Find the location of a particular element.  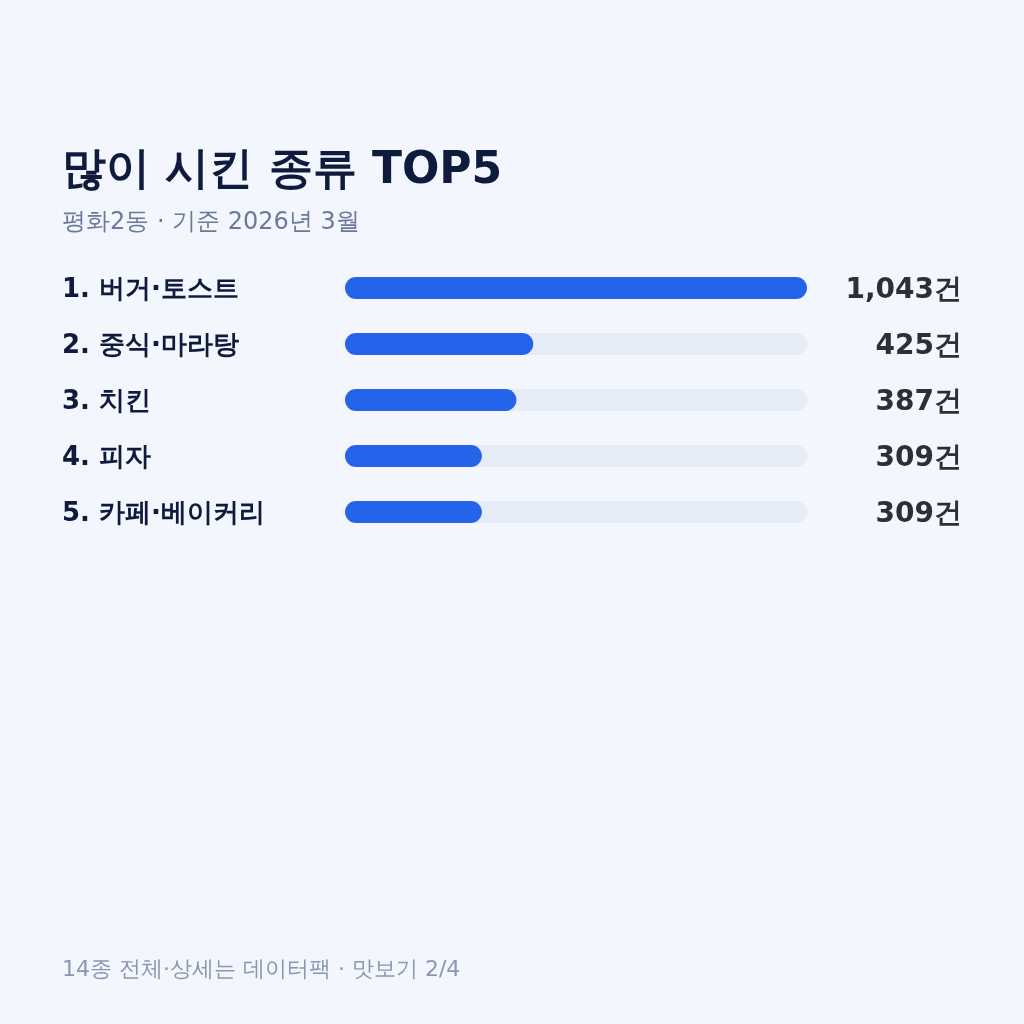

subtitle: 평화2동 · 기준 2026년 3월 is located at coordinates (211, 221).